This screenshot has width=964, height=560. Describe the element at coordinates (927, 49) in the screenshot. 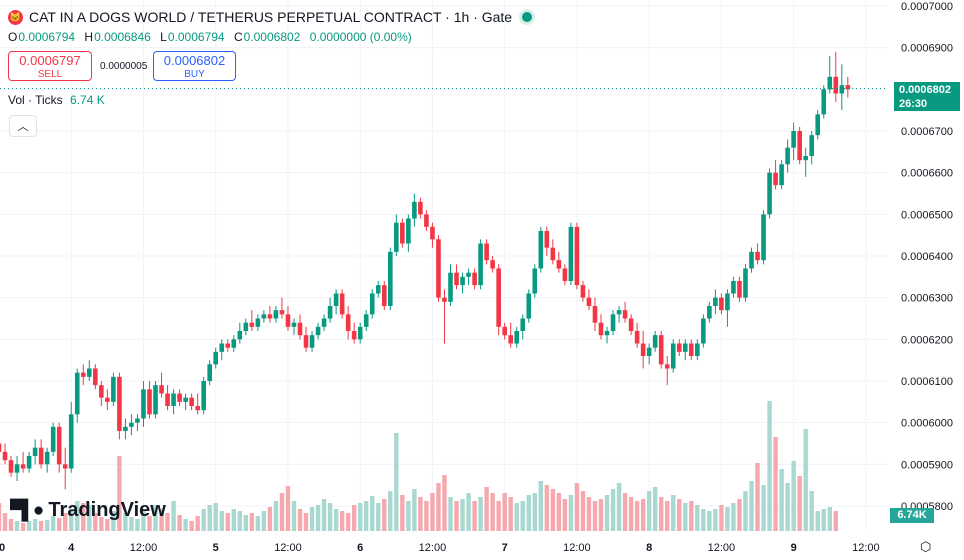

I see `price-axis-label: 0.0006900` at that location.